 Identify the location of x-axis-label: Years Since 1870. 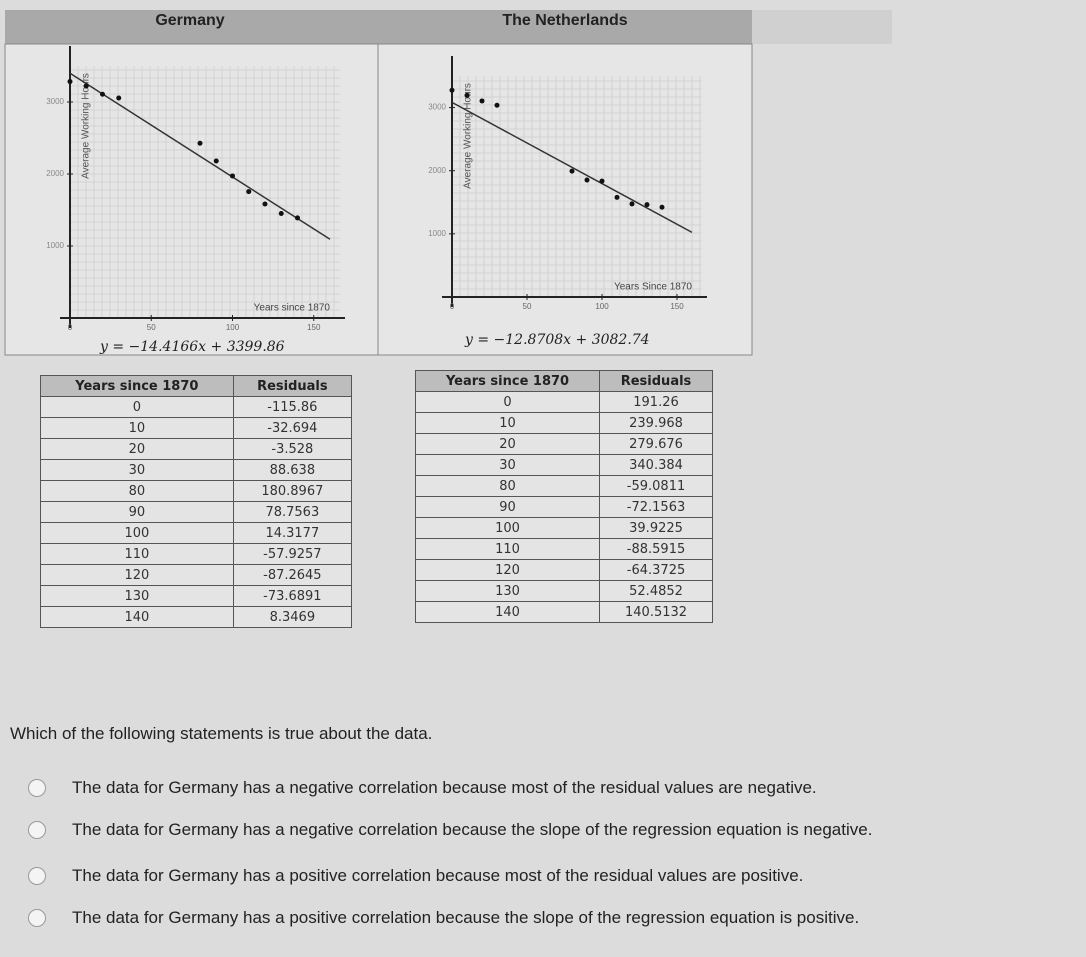
(653, 287).